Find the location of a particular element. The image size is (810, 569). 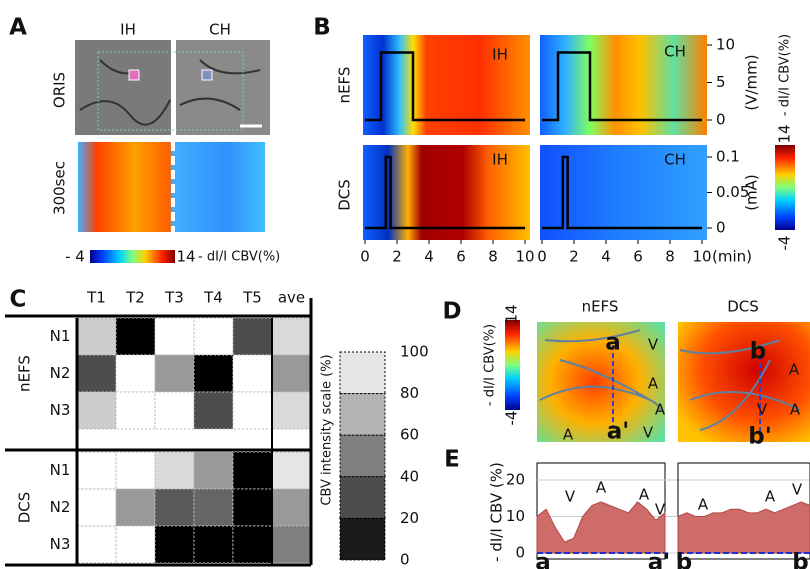

label: 14 is located at coordinates (185, 257).